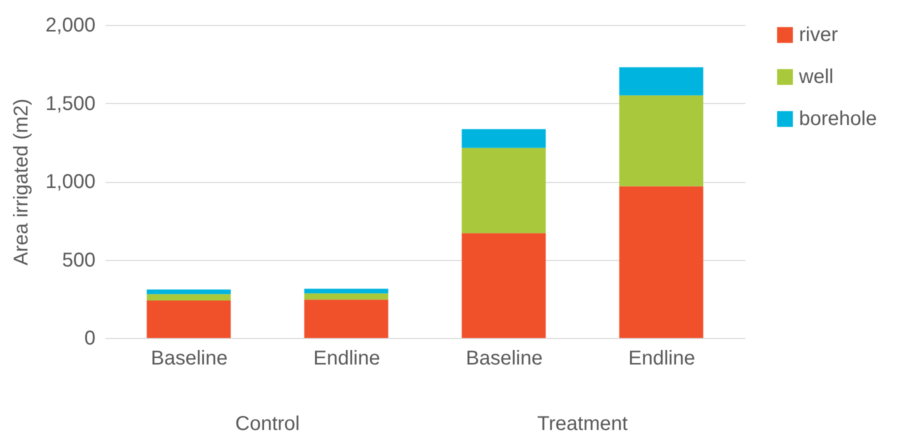  Describe the element at coordinates (816, 77) in the screenshot. I see `legend-label: well` at that location.